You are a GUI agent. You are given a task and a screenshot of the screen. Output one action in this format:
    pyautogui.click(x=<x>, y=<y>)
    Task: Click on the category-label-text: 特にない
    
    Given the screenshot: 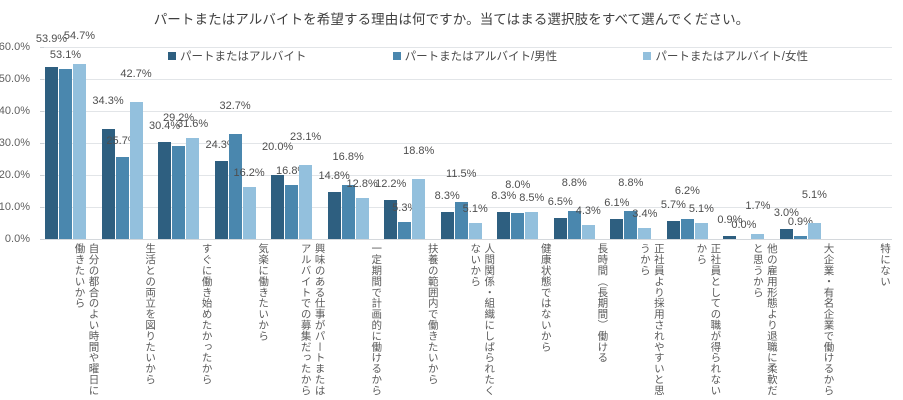 What is the action you would take?
    pyautogui.click(x=884, y=265)
    